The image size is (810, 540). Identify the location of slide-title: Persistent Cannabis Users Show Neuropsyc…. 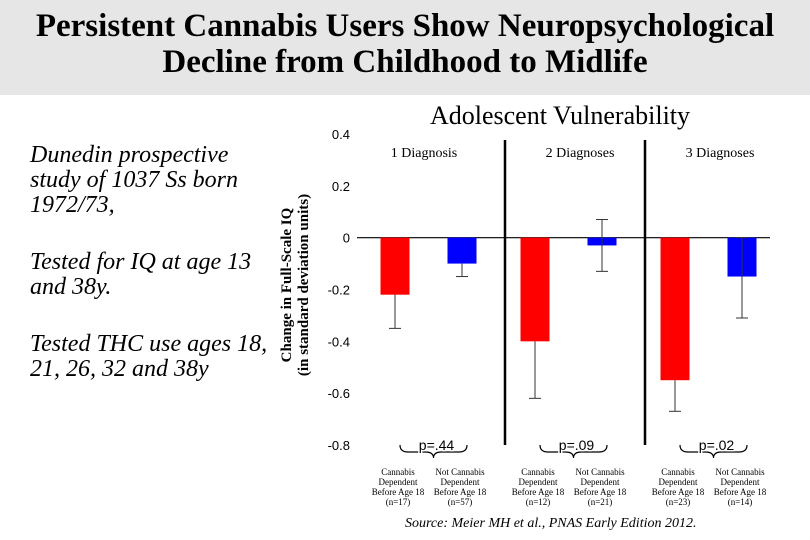
(405, 44).